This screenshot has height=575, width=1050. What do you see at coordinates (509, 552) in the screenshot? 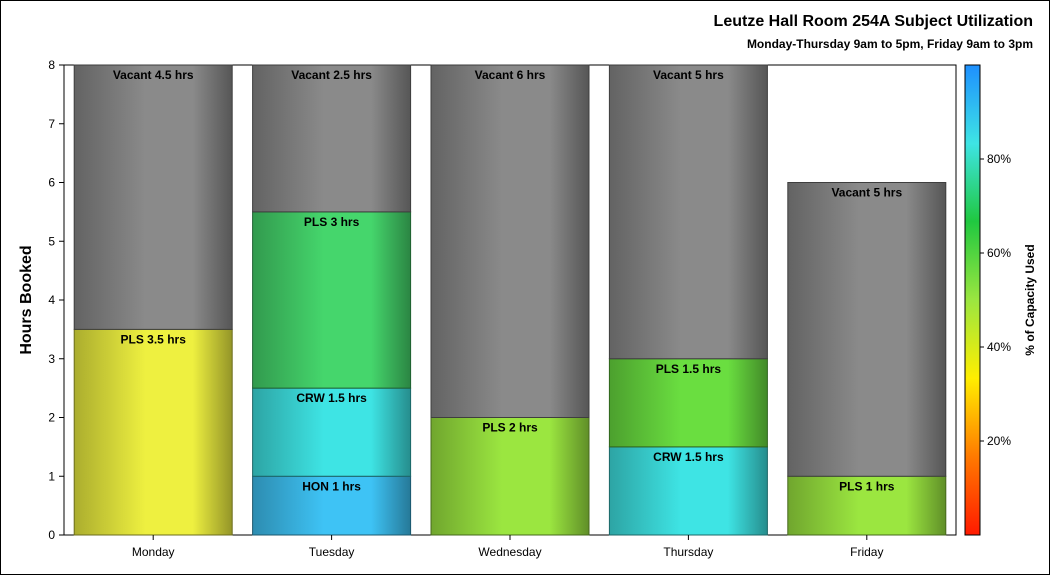
I see `x-tick-label: Wednesday` at bounding box center [509, 552].